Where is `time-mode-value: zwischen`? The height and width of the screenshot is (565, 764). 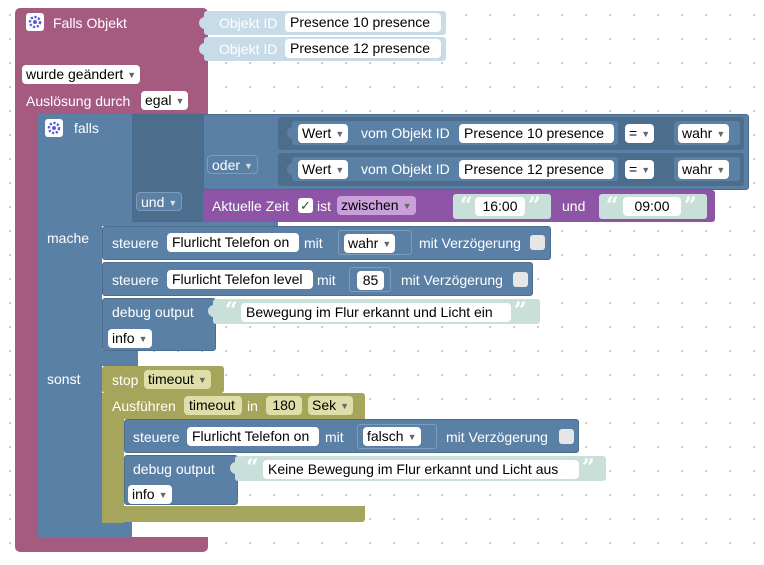
time-mode-value: zwischen is located at coordinates (370, 205).